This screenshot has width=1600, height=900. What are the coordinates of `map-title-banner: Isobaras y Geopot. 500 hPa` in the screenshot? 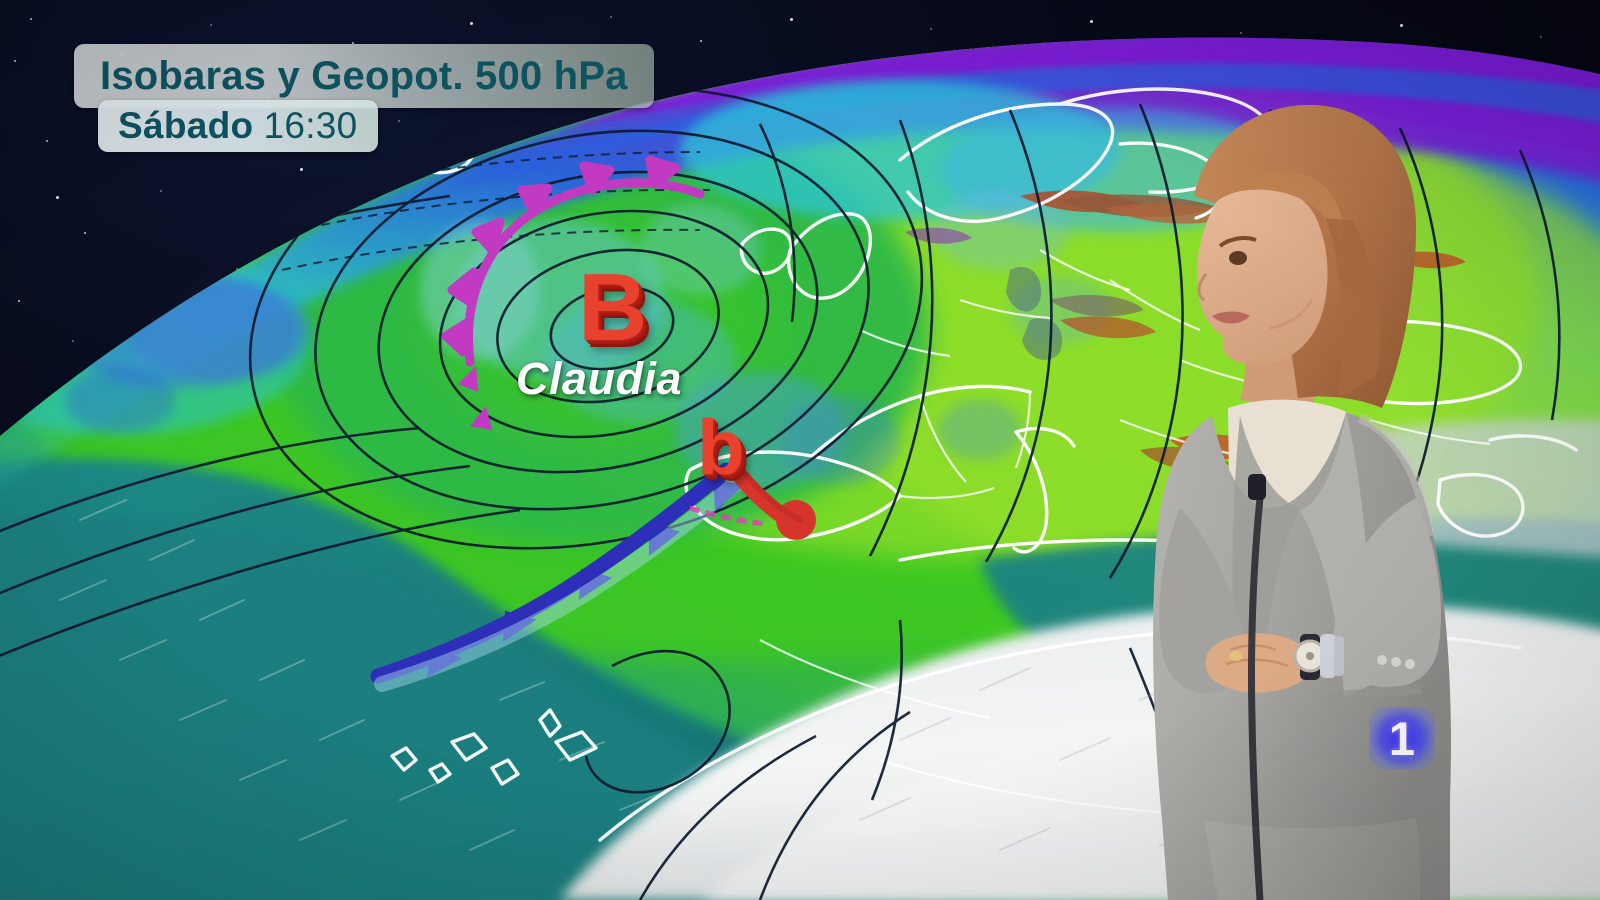 It's located at (364, 76).